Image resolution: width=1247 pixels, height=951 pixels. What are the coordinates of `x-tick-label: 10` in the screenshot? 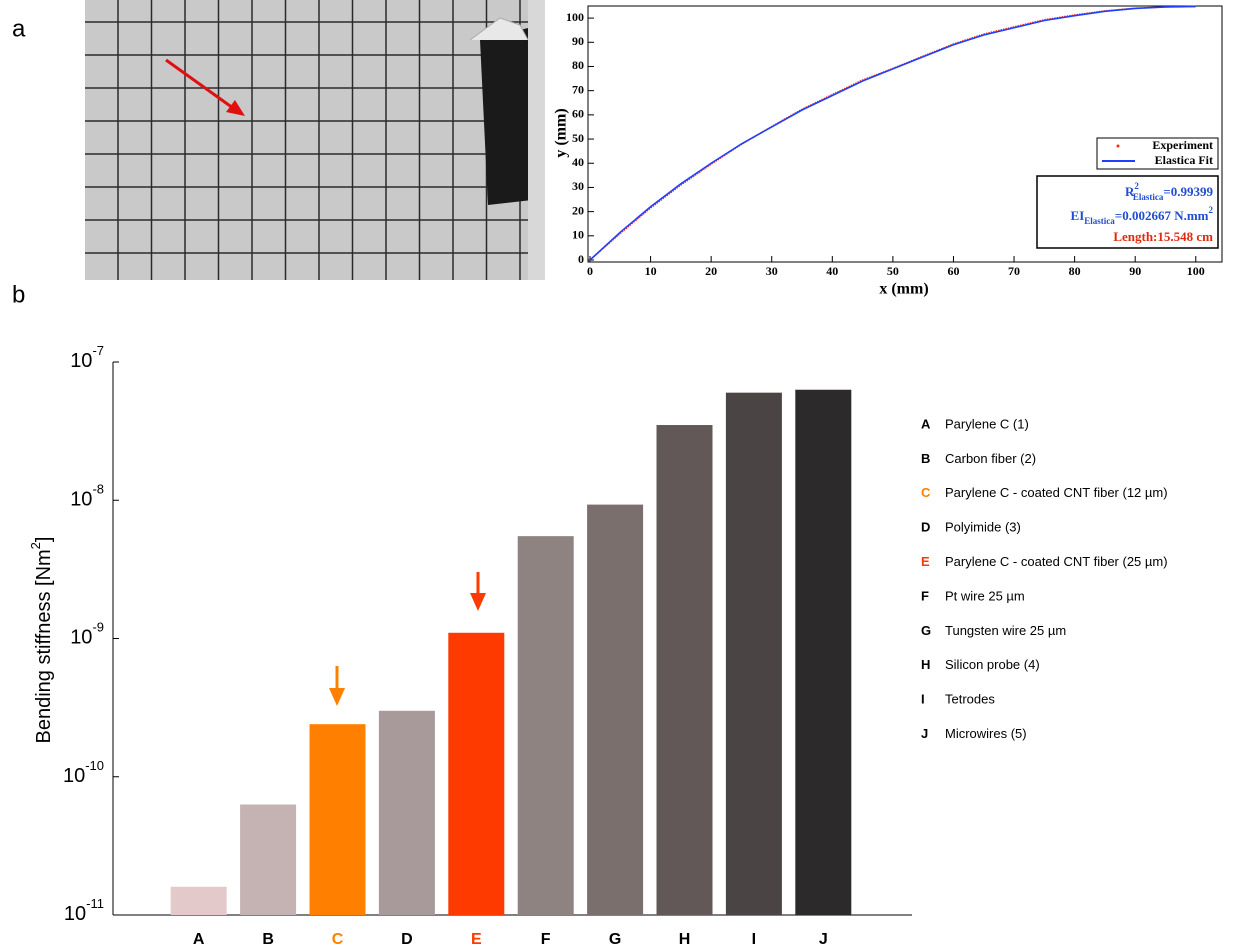 It's located at (651, 271).